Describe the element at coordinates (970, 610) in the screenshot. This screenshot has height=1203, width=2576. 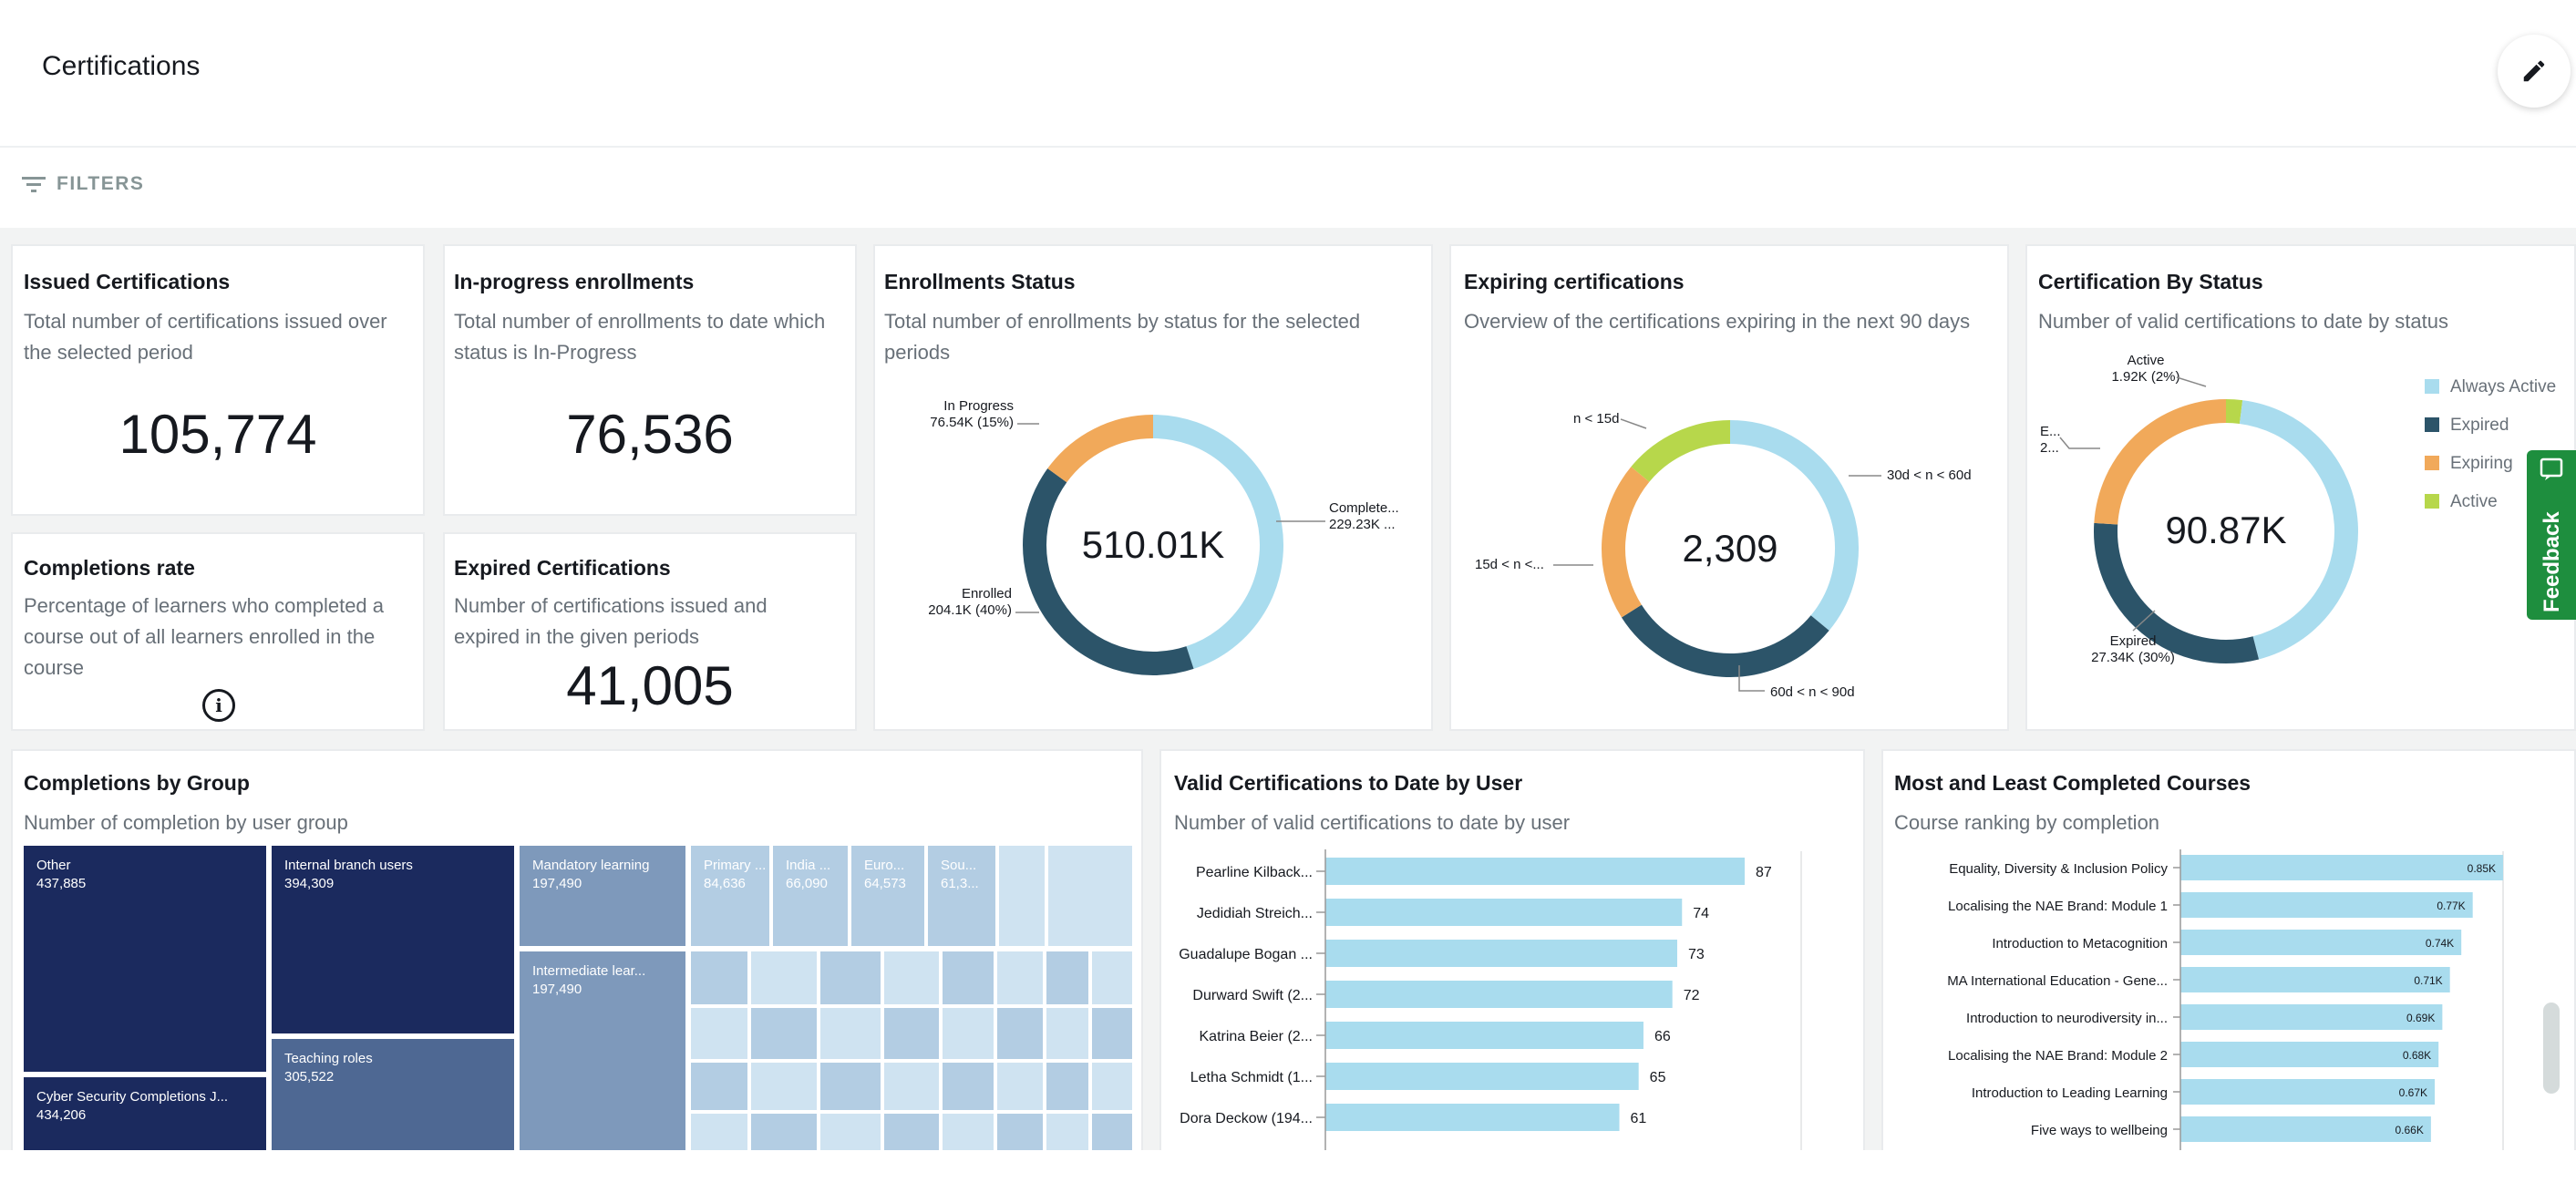
I see `enrolled-value: 204.1K (40%)` at that location.